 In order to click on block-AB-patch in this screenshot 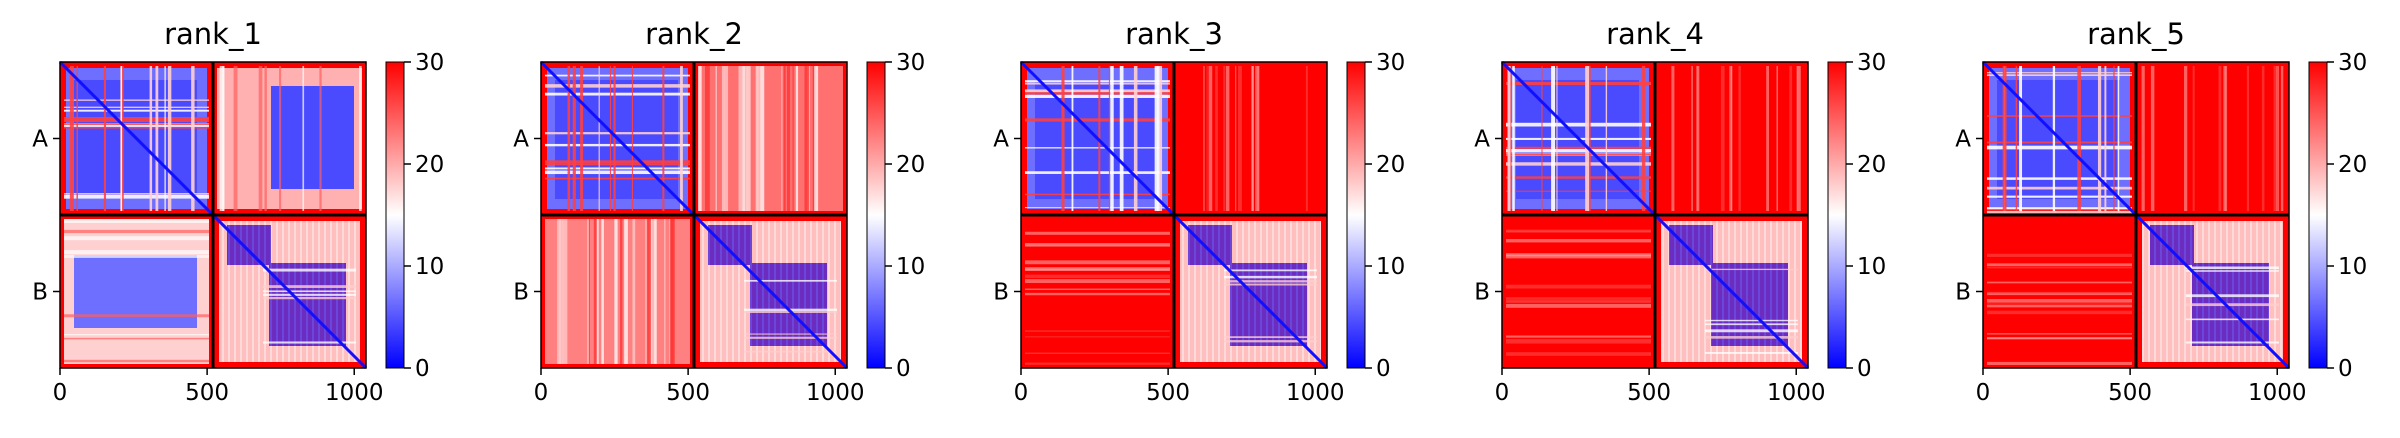, I will do `click(312, 137)`.